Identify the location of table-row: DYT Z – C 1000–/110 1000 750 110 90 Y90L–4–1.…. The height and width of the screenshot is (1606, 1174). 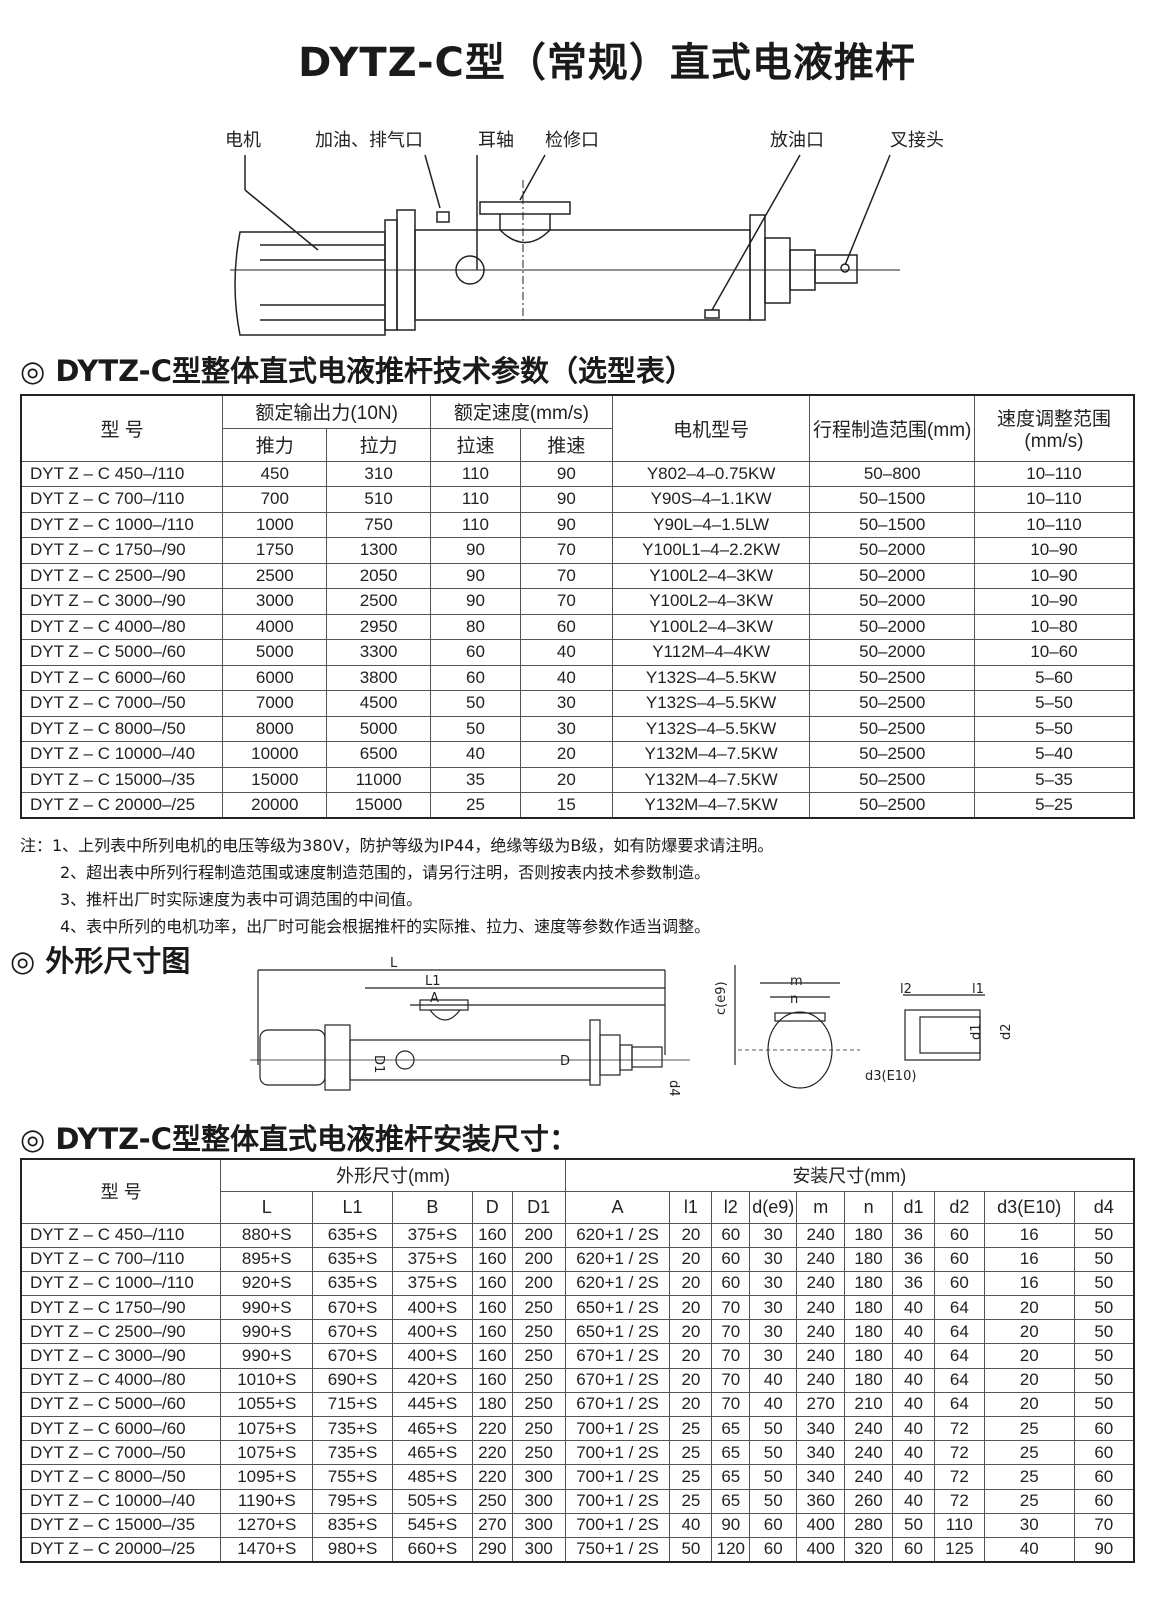
(577, 524).